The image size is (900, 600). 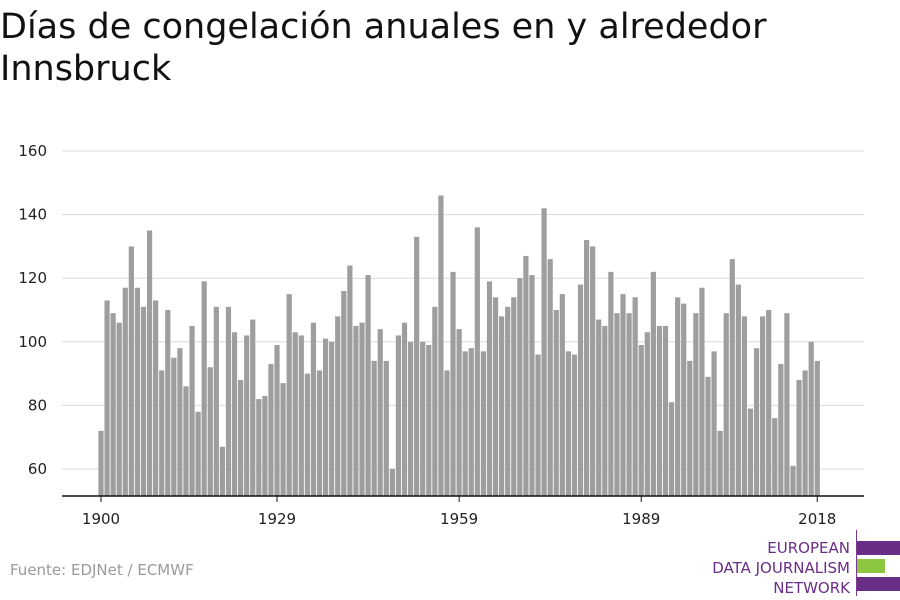 What do you see at coordinates (410, 418) in the screenshot?
I see `bar-1951` at bounding box center [410, 418].